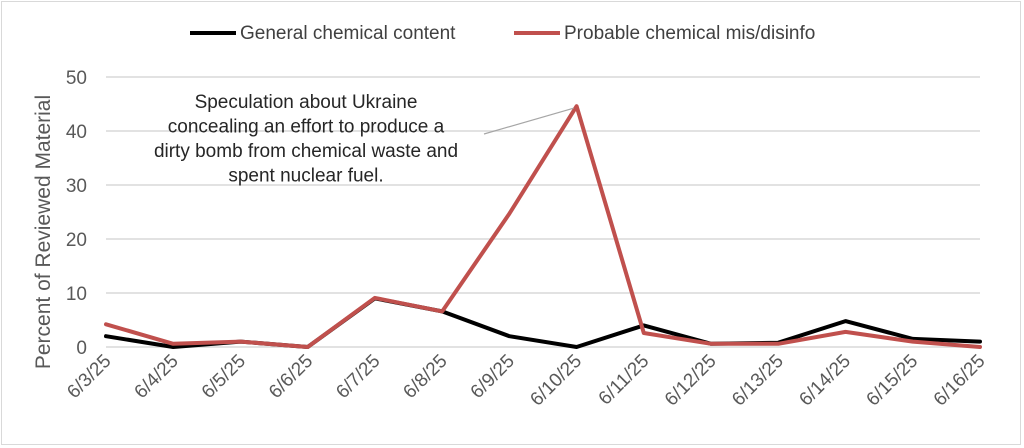 Image resolution: width=1024 pixels, height=448 pixels. I want to click on x-tick-label: 6/4/25, so click(157, 377).